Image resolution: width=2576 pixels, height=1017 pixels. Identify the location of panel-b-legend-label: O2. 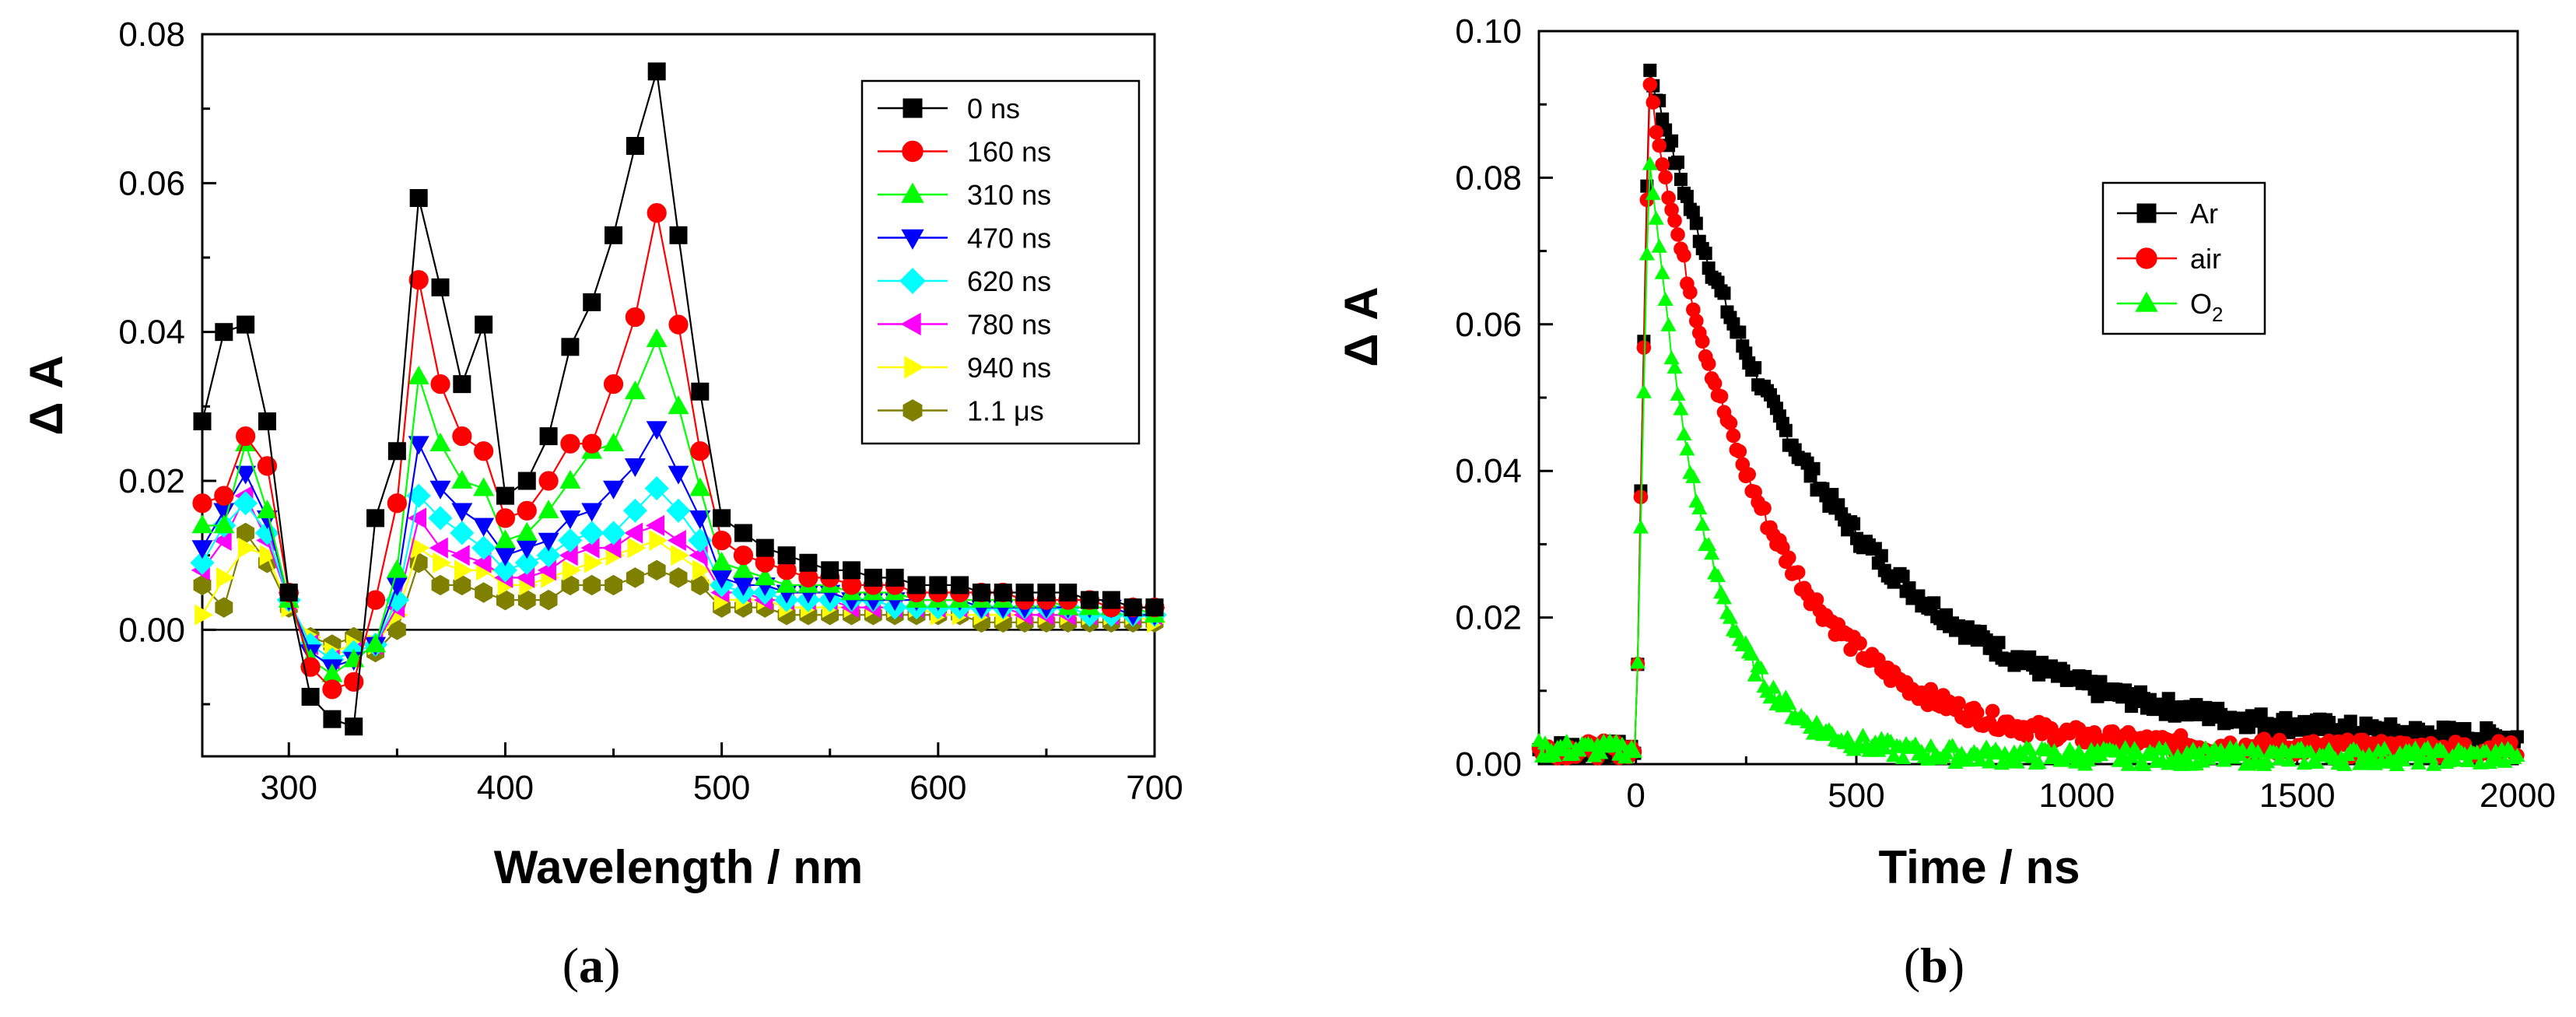
(2206, 307).